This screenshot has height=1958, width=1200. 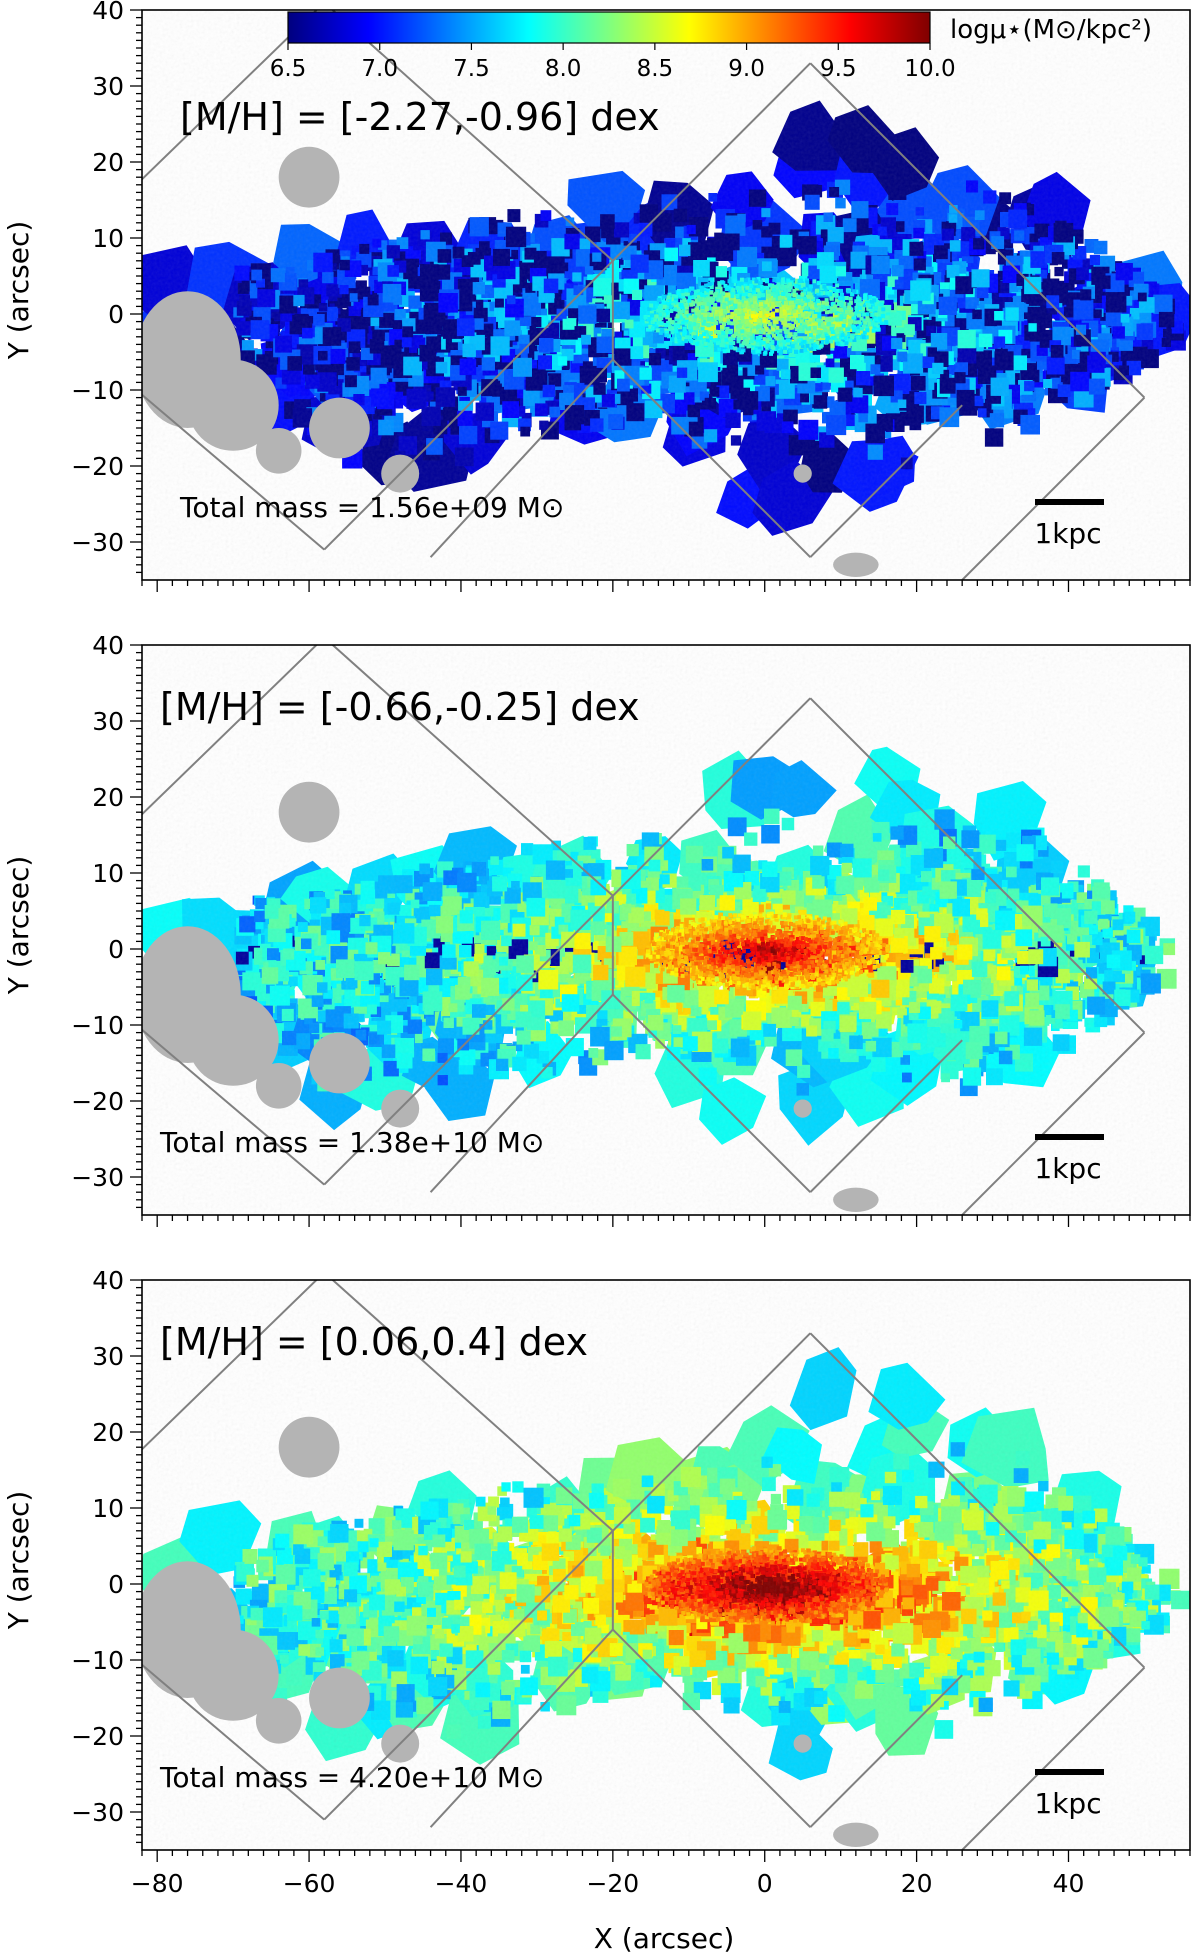 What do you see at coordinates (108, 162) in the screenshot?
I see `y-tick-label: 20` at bounding box center [108, 162].